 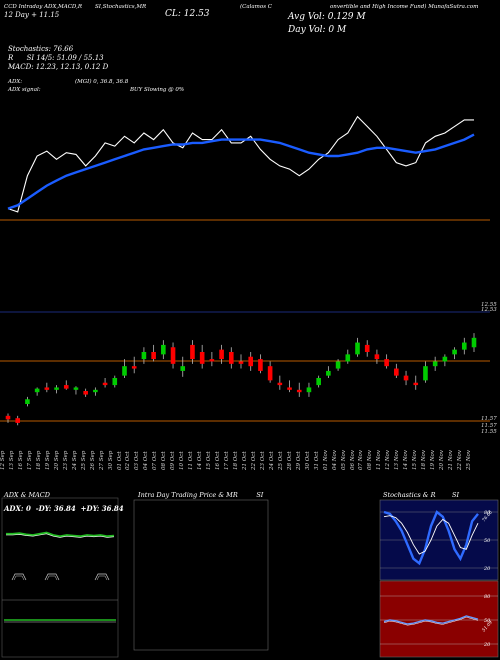 What do you see at coordinates (64, 508) in the screenshot?
I see `adx-panel-readout: ADX: 0 -DY: 36.84 +DY: 36.84` at bounding box center [64, 508].